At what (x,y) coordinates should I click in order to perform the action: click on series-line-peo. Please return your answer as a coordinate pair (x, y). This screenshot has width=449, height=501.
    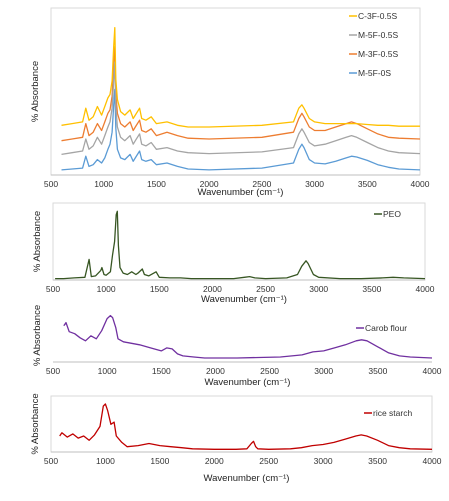
    Looking at the image, I should click on (240, 245).